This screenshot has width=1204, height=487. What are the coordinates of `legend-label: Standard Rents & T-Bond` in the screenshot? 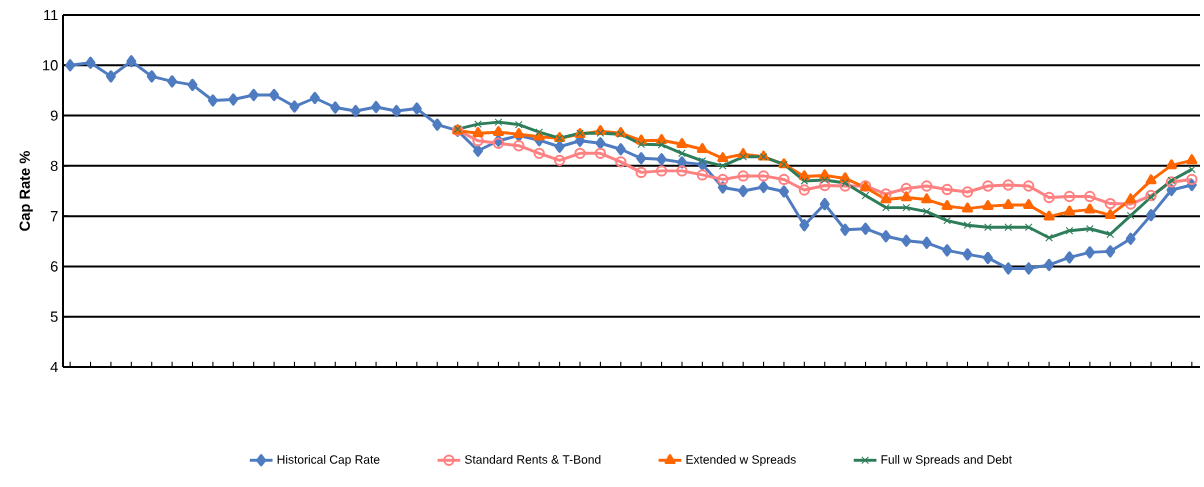 It's located at (532, 459).